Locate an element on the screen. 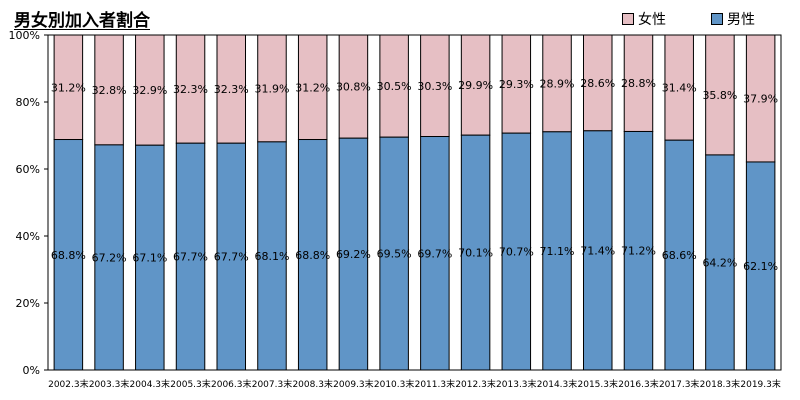 The height and width of the screenshot is (400, 800). data-label-female: 32.8% is located at coordinates (109, 90).